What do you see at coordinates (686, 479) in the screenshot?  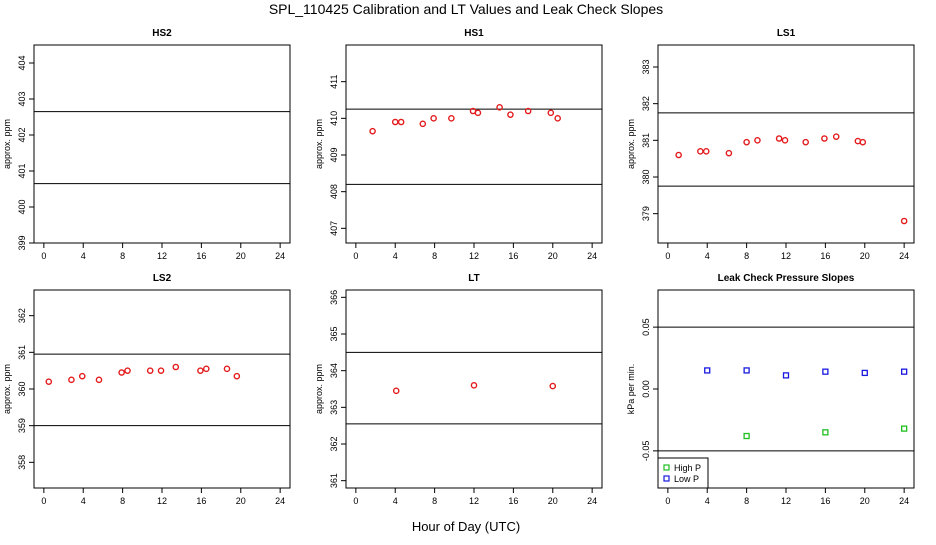 I see `legend-label: Low P` at bounding box center [686, 479].